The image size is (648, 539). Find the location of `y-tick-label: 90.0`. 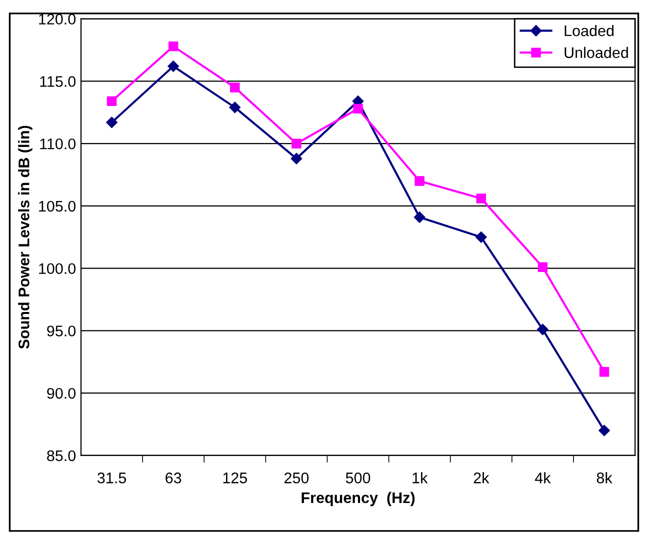

y-tick-label: 90.0 is located at coordinates (61, 393).